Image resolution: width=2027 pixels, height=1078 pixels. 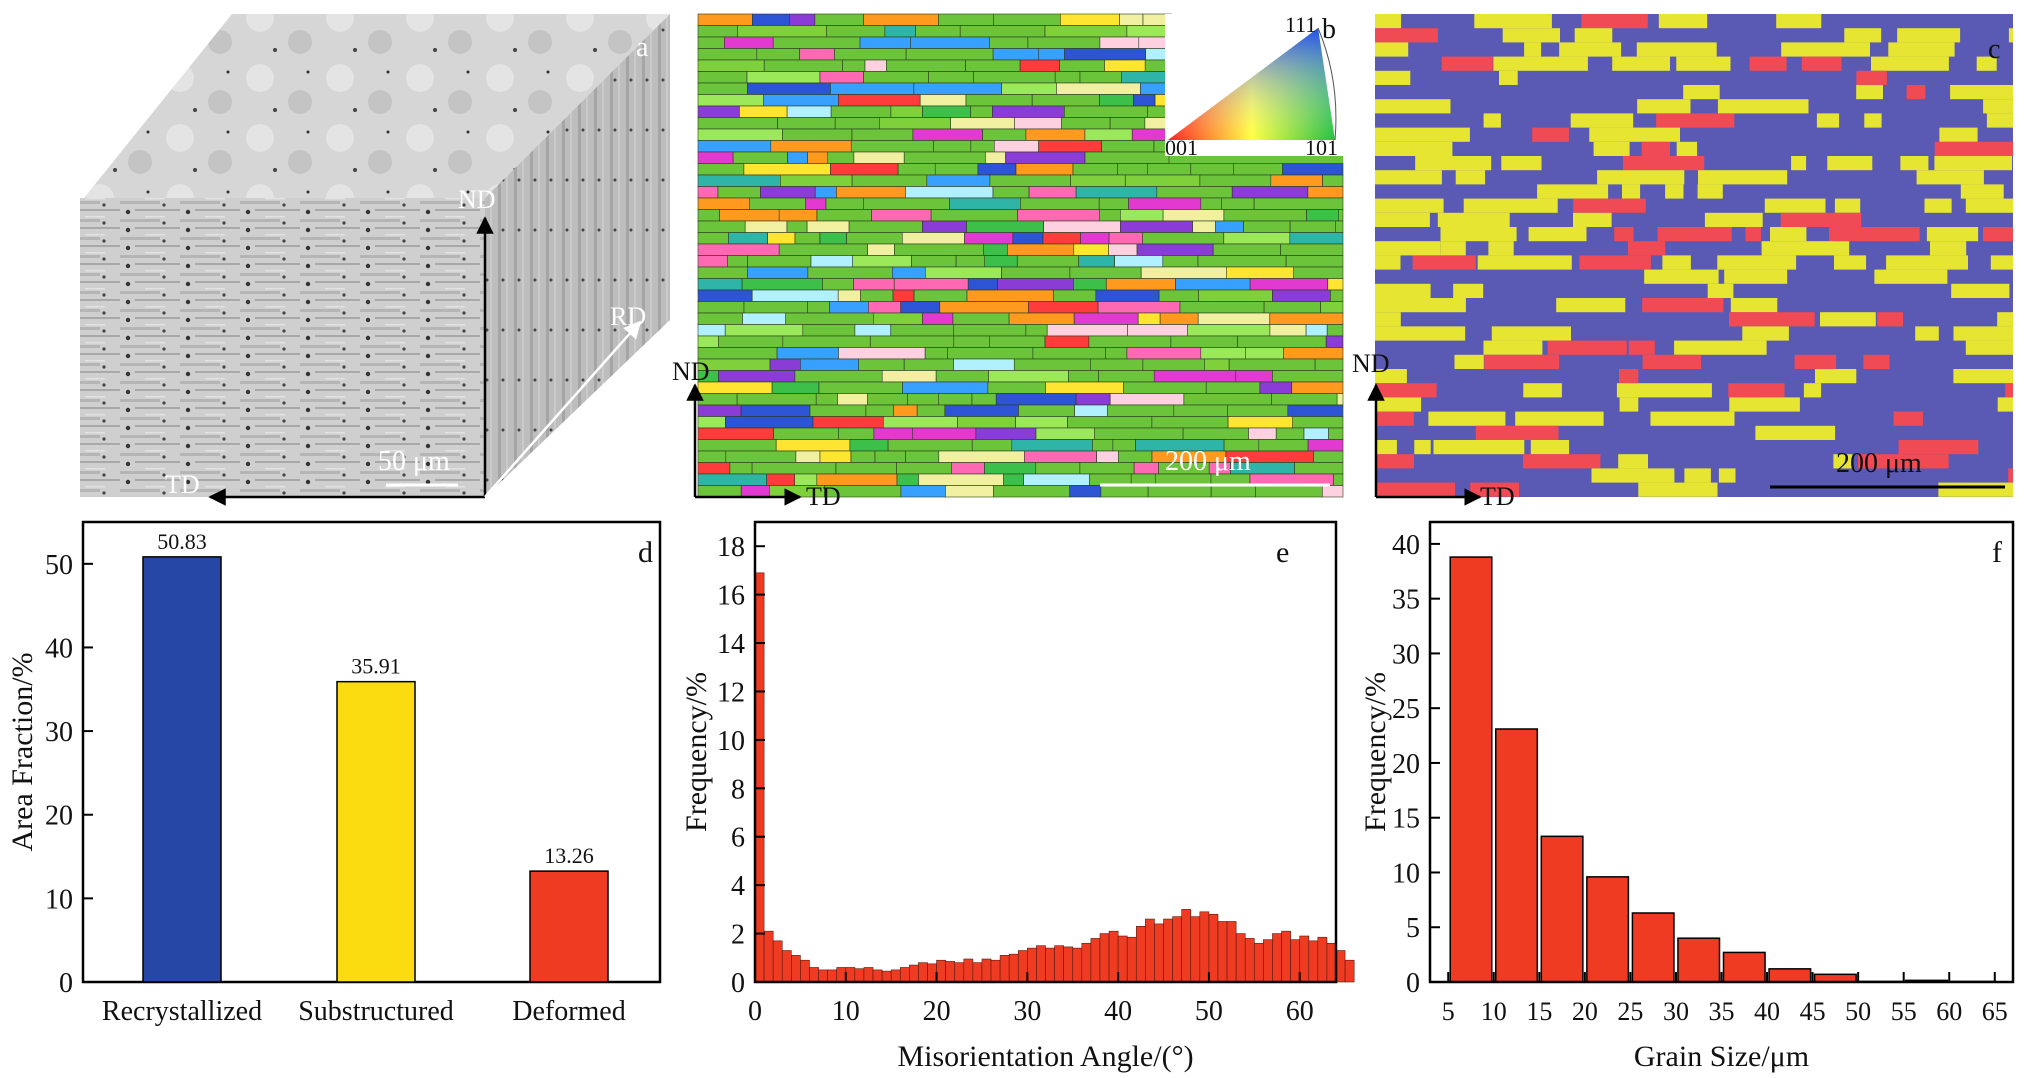 What do you see at coordinates (1329, 29) in the screenshot?
I see `panel-letter-b: b` at bounding box center [1329, 29].